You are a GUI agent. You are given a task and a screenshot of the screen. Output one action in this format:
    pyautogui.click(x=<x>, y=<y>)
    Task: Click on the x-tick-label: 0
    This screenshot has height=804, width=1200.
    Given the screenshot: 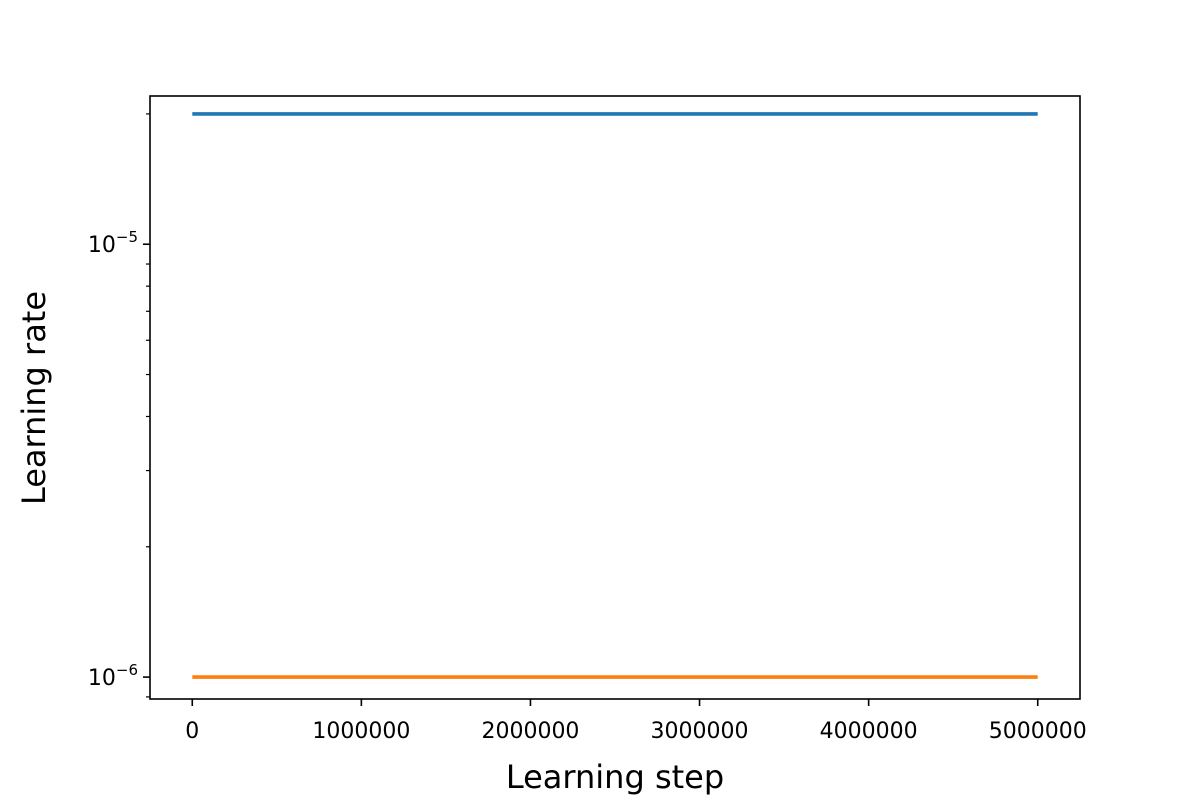 What is the action you would take?
    pyautogui.click(x=192, y=731)
    